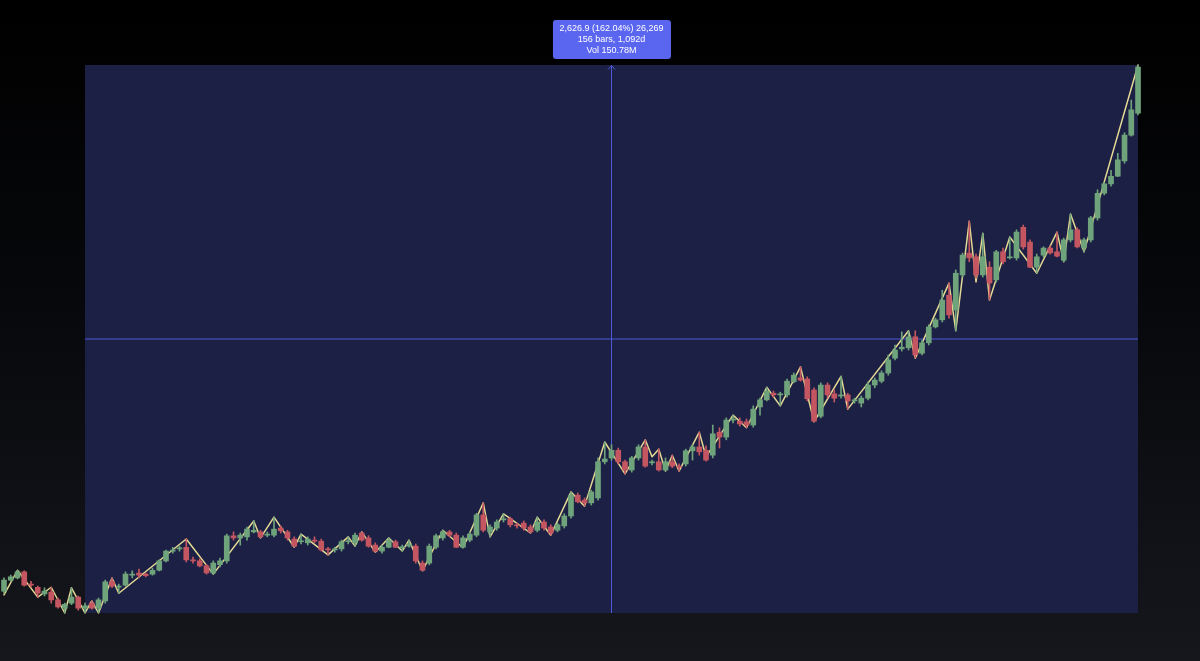 Image resolution: width=1200 pixels, height=661 pixels. Describe the element at coordinates (118, 588) in the screenshot. I see `candlestick` at that location.